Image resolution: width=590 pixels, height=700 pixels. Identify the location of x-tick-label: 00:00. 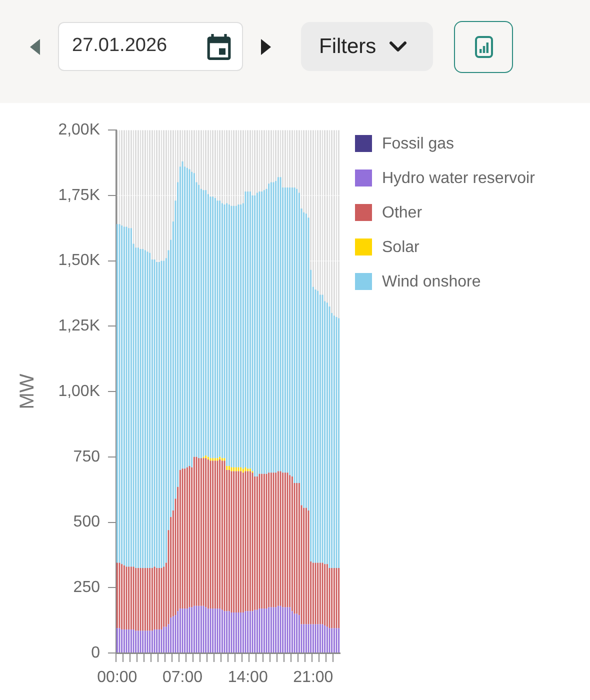
(117, 677).